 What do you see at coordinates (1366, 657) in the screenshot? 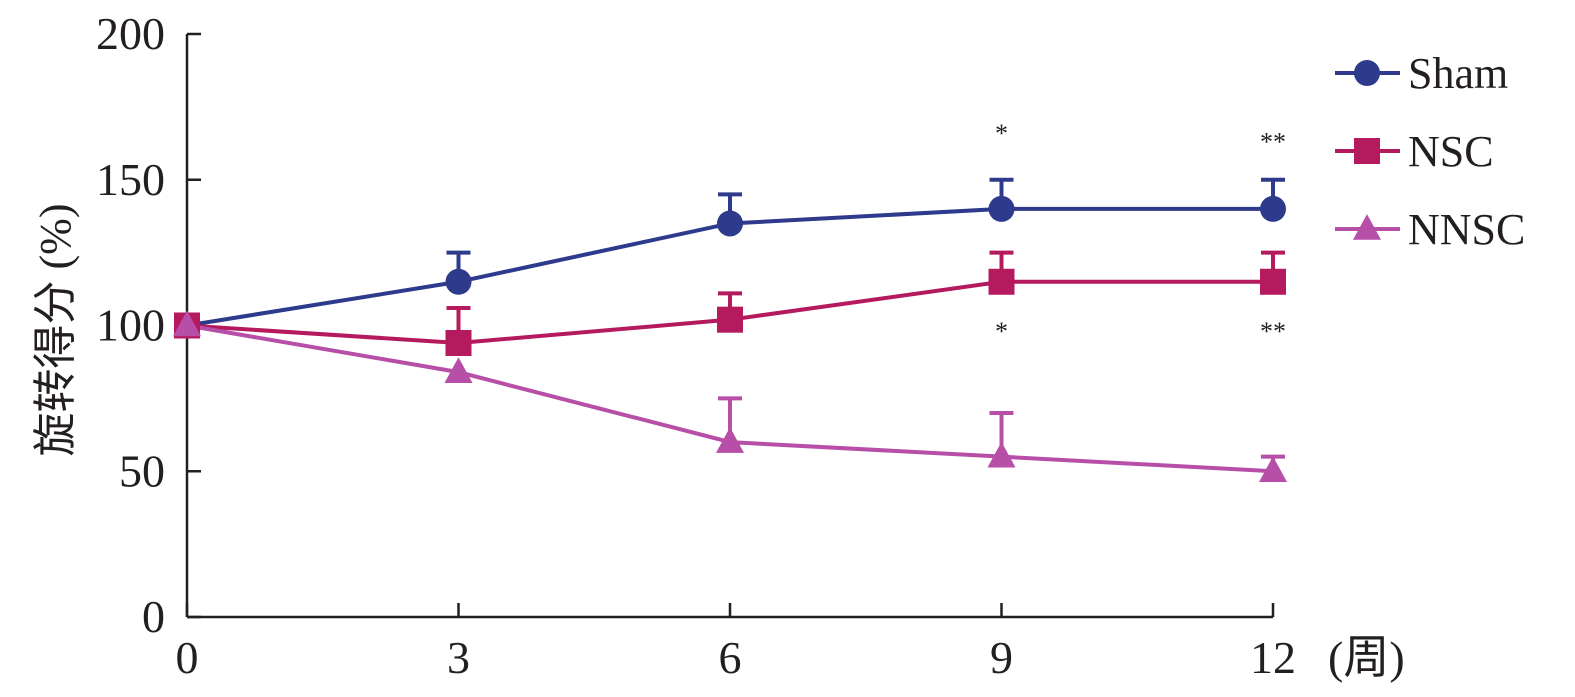
I see `x-axis-unit: (周)` at bounding box center [1366, 657].